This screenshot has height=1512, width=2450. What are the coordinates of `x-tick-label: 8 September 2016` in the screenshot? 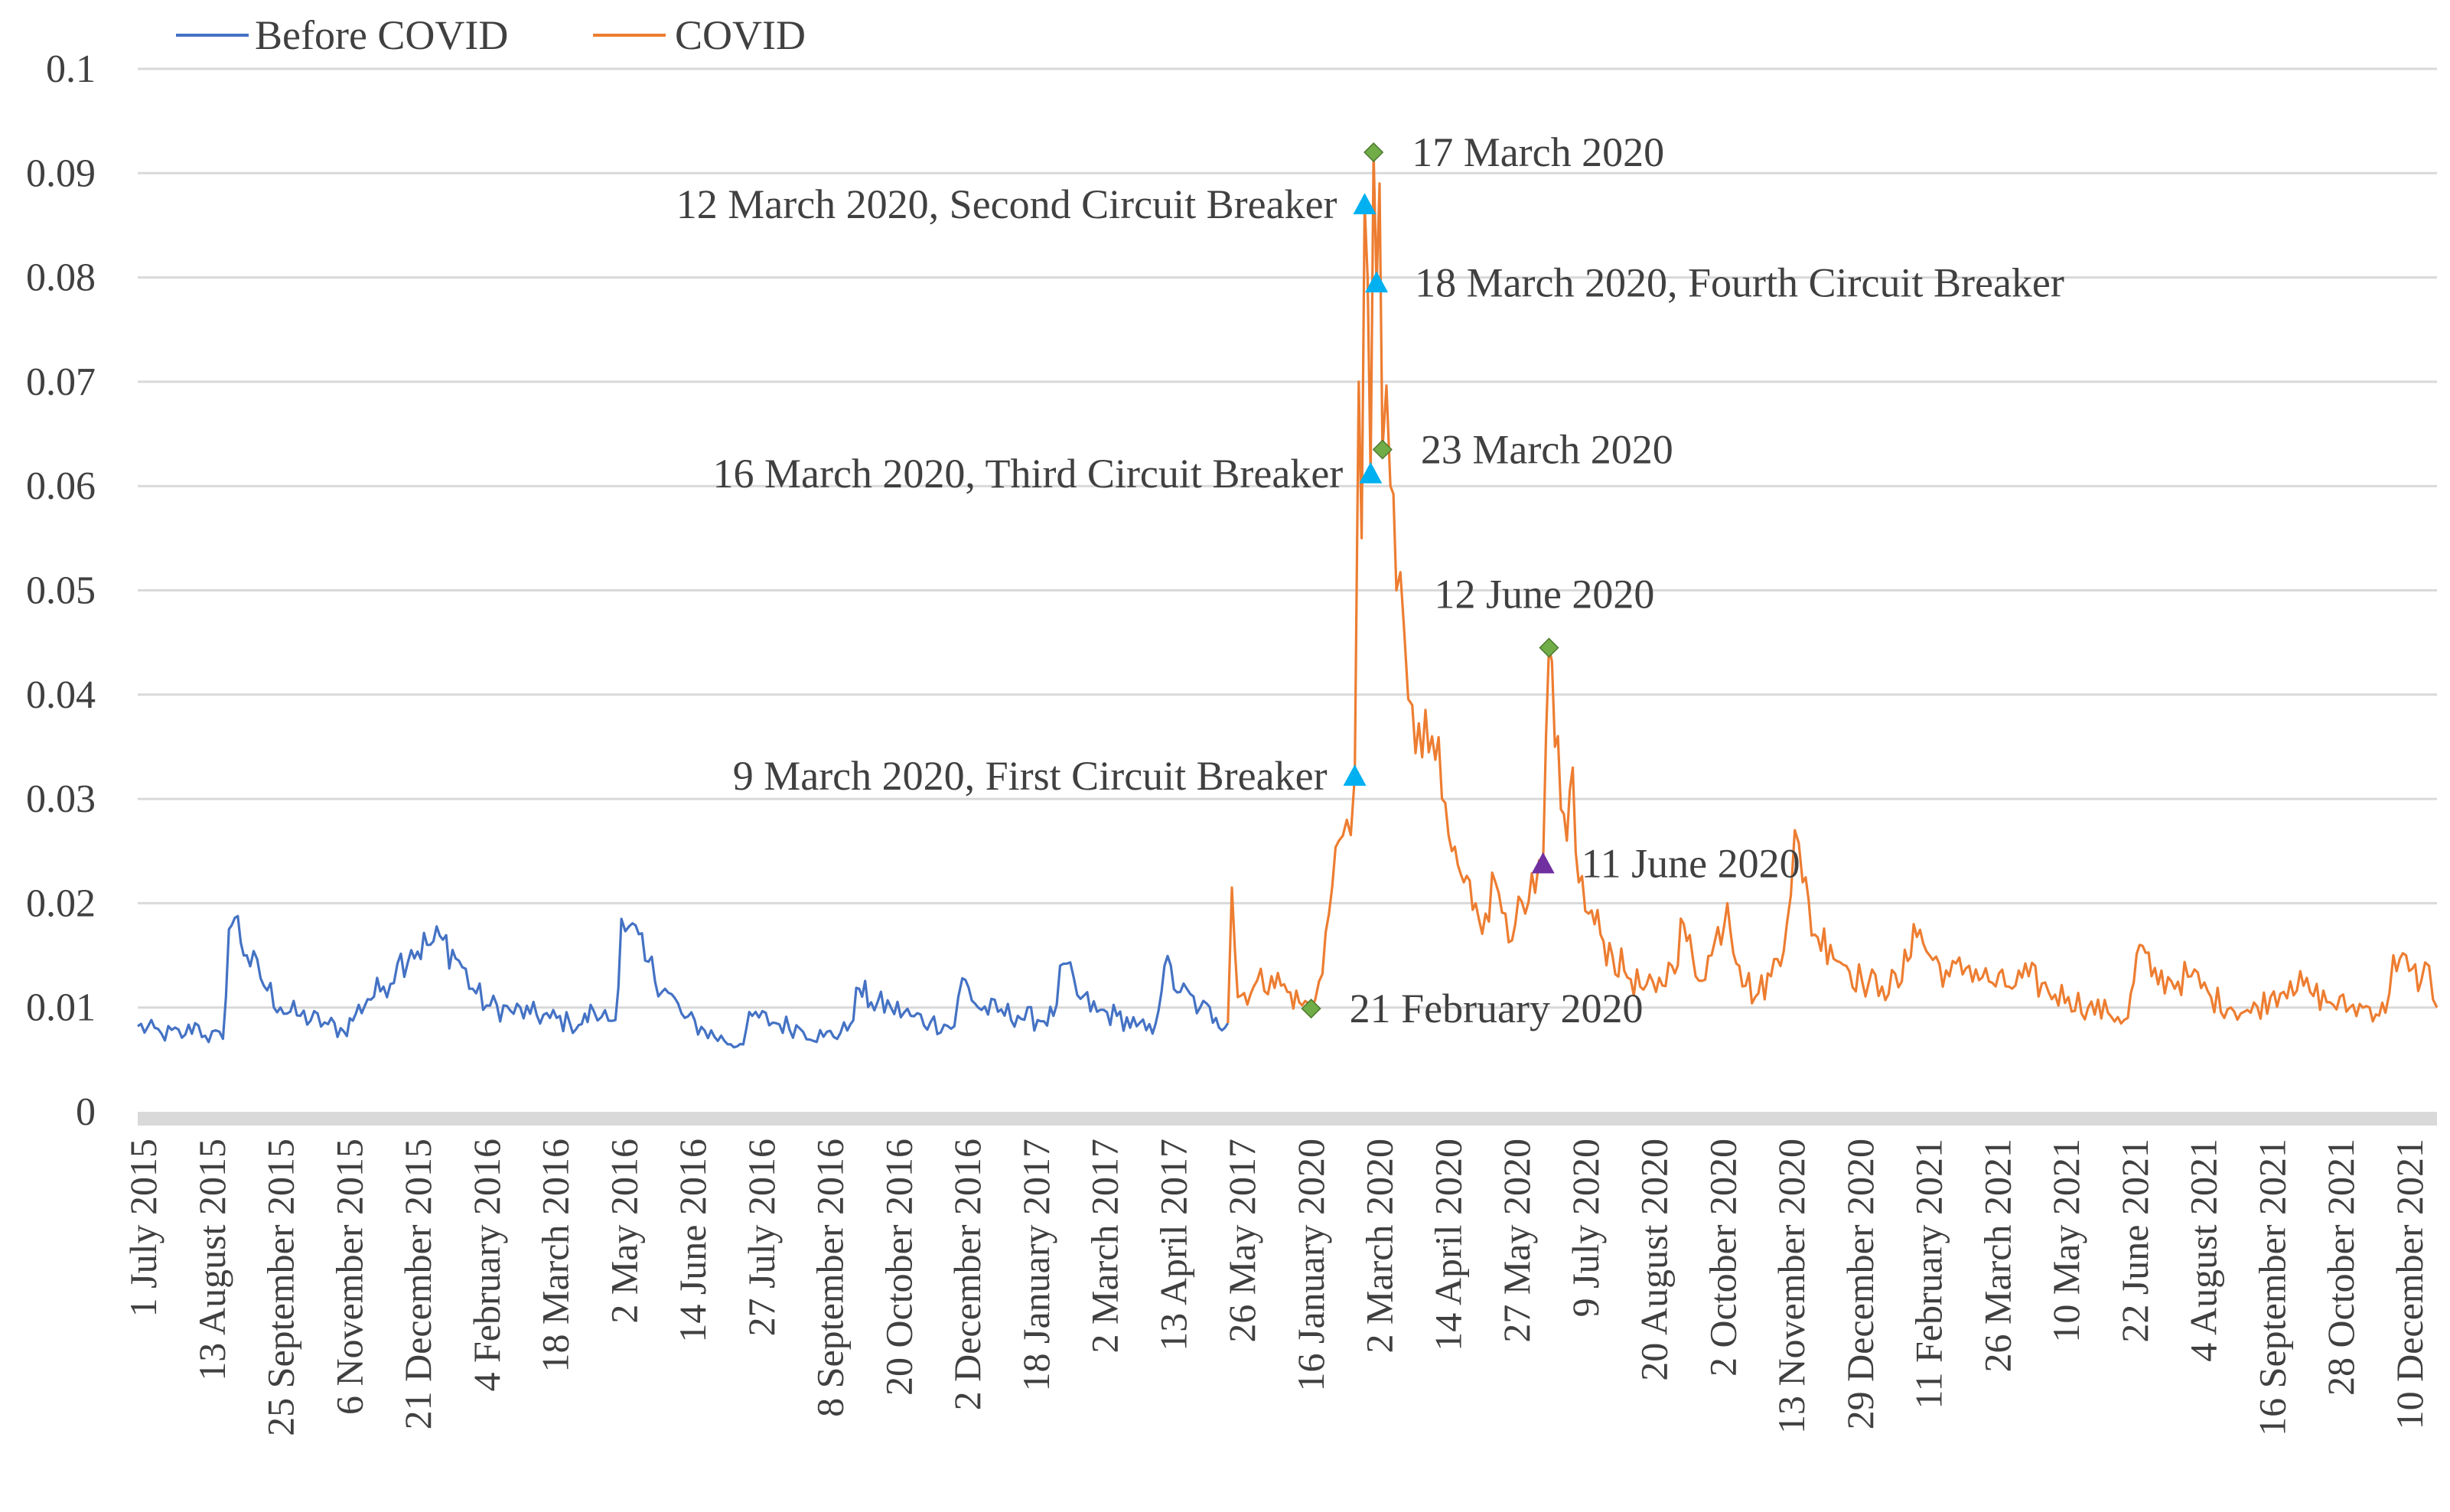 It's located at (830, 1278).